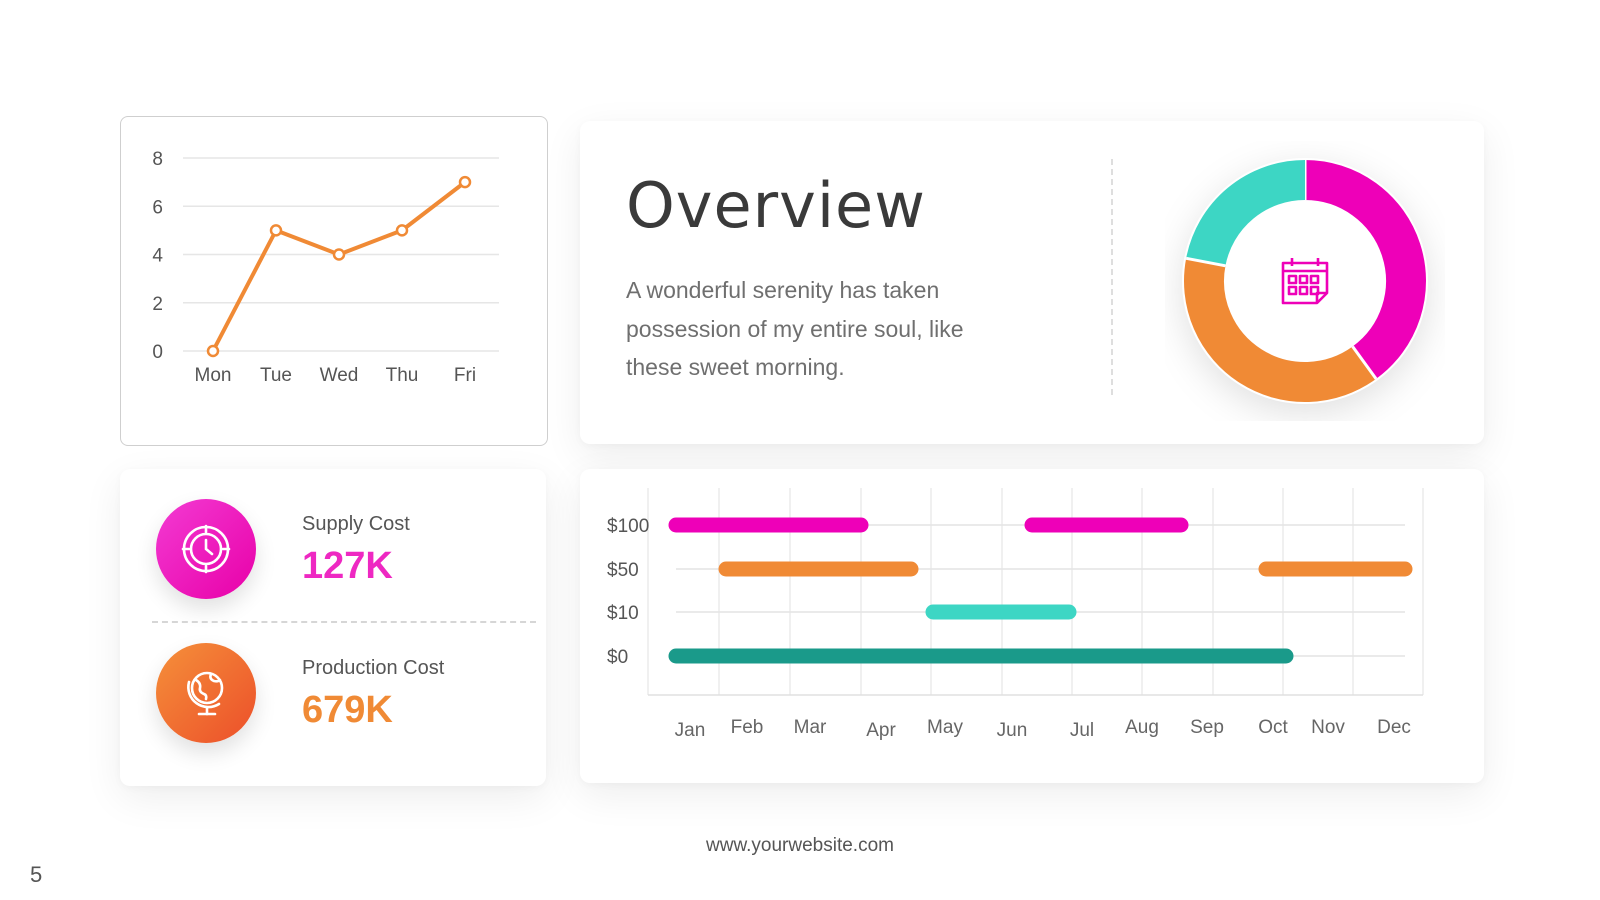 This screenshot has height=900, width=1600. I want to click on page-title: Overview, so click(776, 205).